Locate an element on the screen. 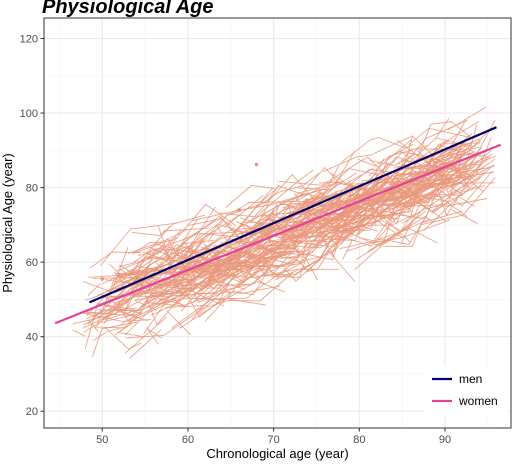 The image size is (513, 464). outlier-points is located at coordinates (179, 221).